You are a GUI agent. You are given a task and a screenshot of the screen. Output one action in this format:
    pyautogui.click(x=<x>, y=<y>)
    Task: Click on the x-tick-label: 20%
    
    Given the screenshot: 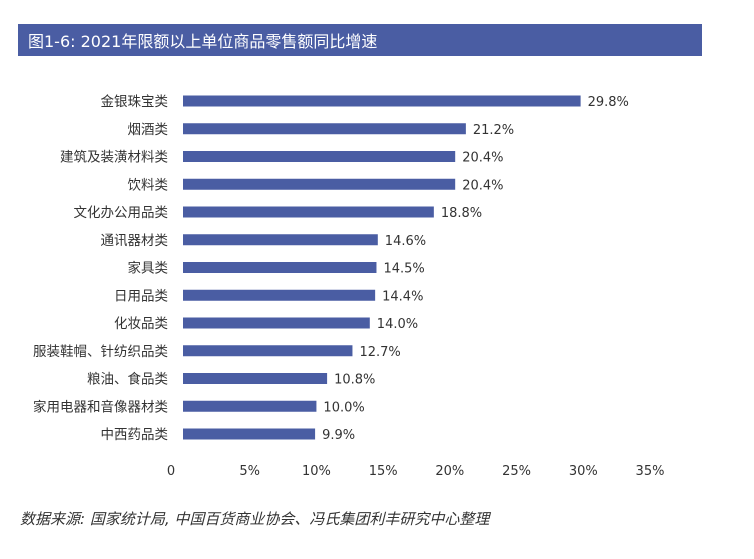 What is the action you would take?
    pyautogui.click(x=449, y=471)
    